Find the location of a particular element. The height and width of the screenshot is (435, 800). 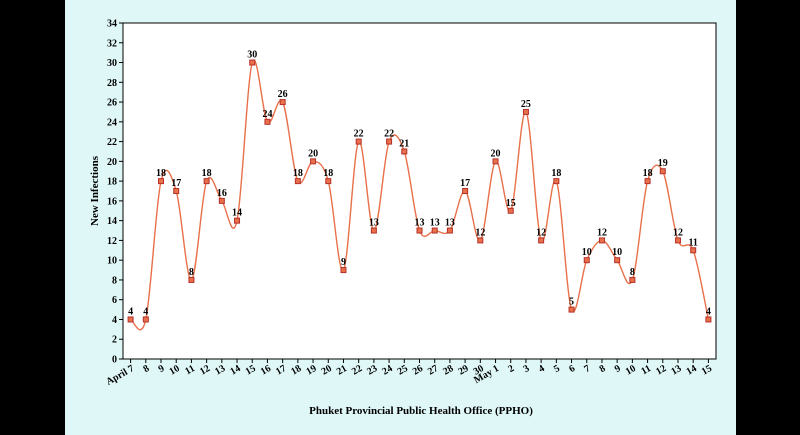

data-label: 17 is located at coordinates (465, 183).